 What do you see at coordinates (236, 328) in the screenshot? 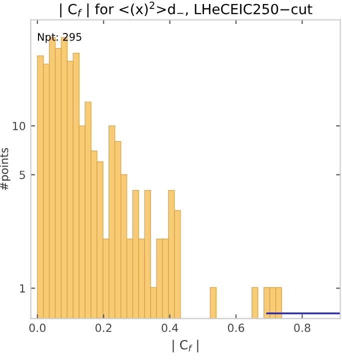
I see `x-tick-label: 0.6` at bounding box center [236, 328].